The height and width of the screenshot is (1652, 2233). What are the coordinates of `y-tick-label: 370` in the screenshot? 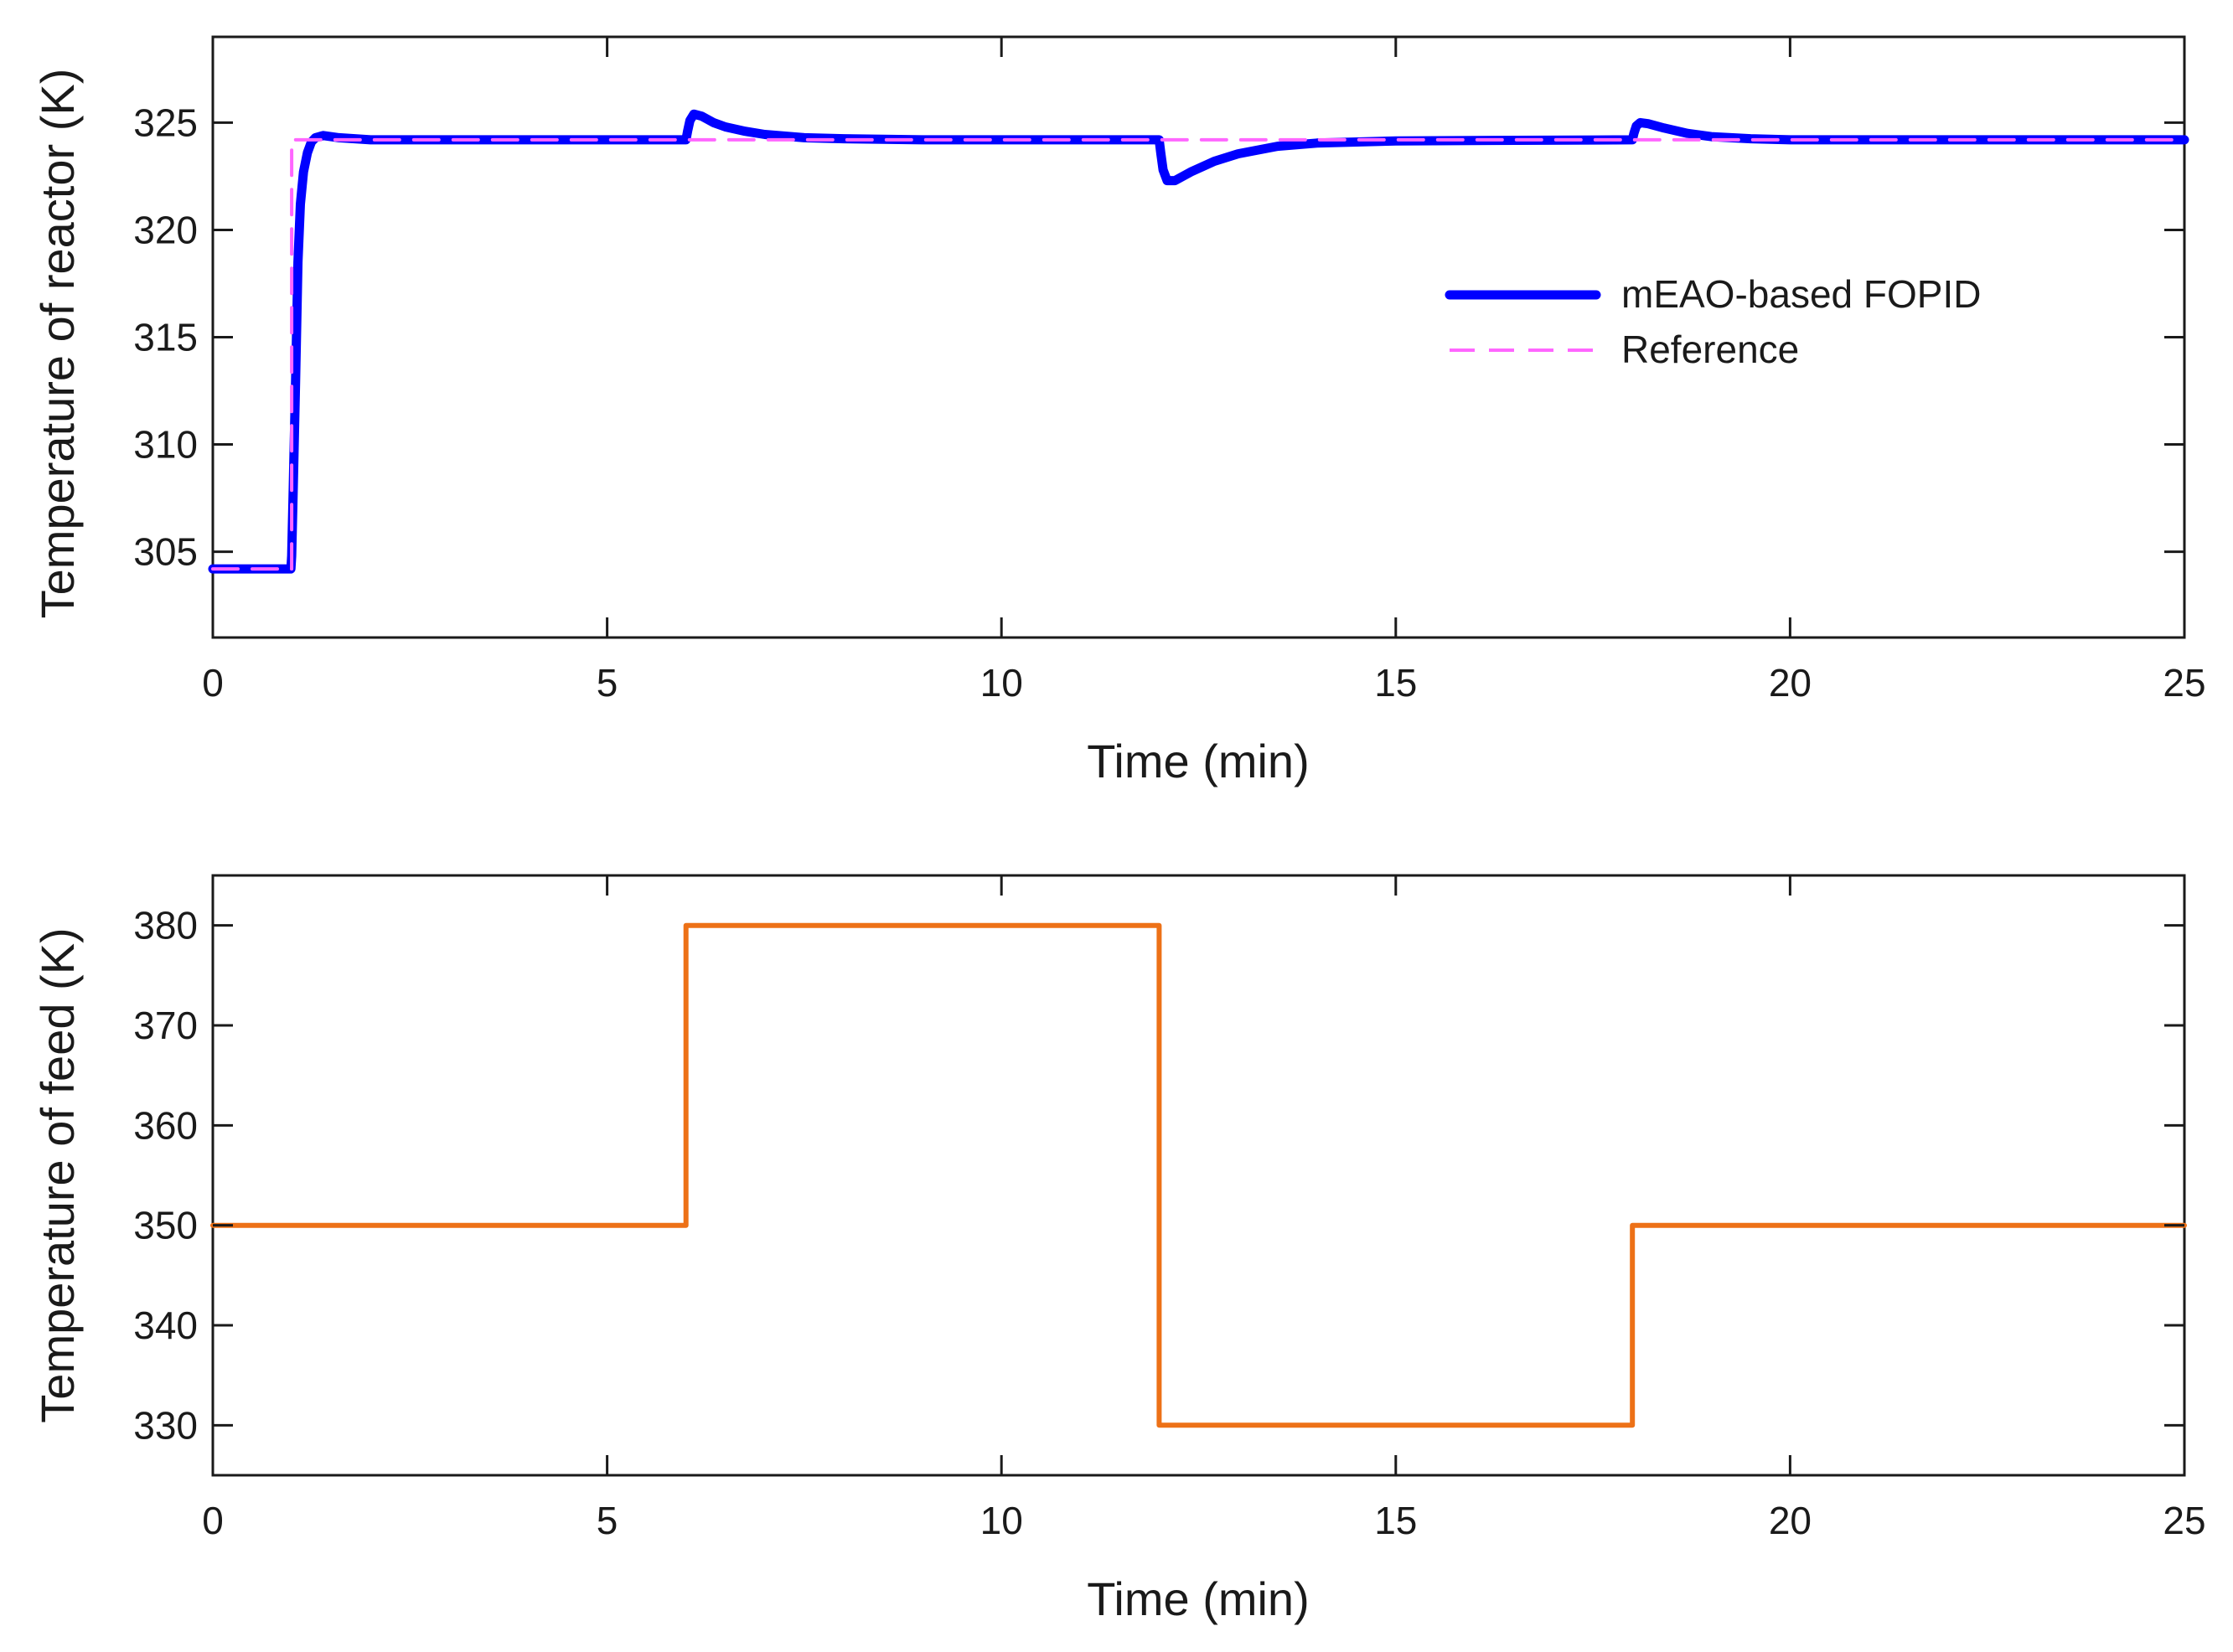 It's located at (165, 1025).